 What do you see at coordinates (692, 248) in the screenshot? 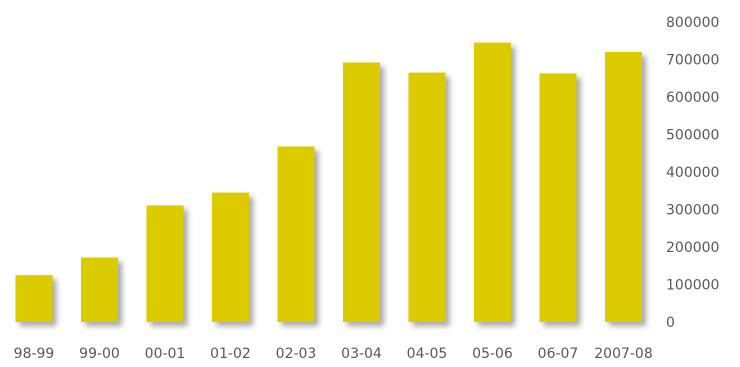
I see `y-tick-label: 200000` at bounding box center [692, 248].